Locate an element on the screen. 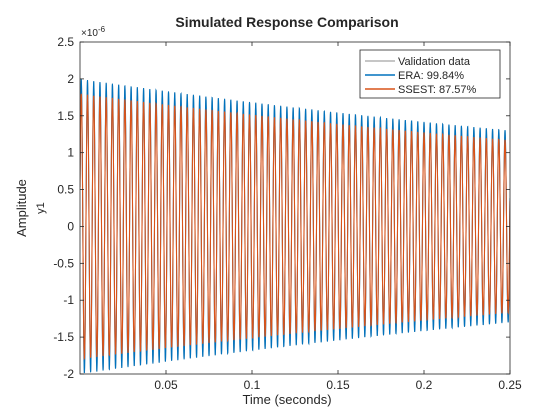  y-channel-label: y1 is located at coordinates (41, 208).